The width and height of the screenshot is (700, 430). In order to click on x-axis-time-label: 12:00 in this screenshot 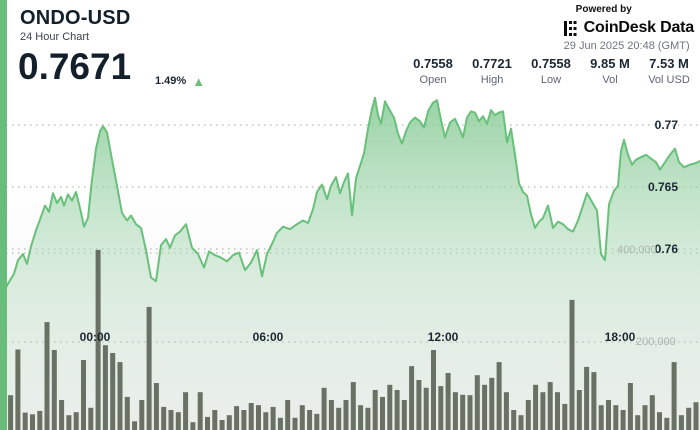, I will do `click(443, 337)`.